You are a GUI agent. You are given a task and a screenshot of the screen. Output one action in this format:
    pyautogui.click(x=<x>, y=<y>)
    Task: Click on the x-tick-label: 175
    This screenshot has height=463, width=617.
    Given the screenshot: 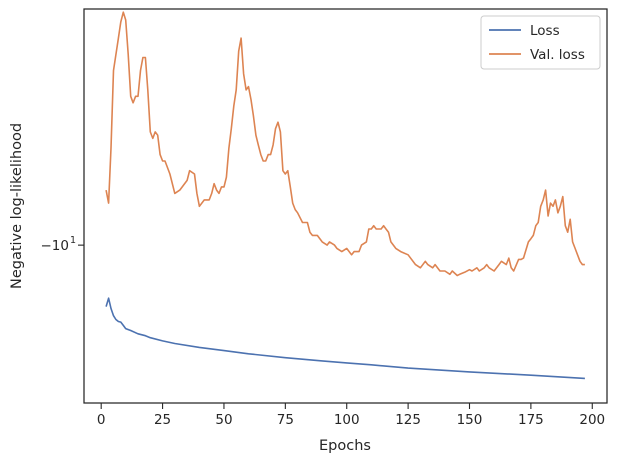 What is the action you would take?
    pyautogui.click(x=531, y=420)
    